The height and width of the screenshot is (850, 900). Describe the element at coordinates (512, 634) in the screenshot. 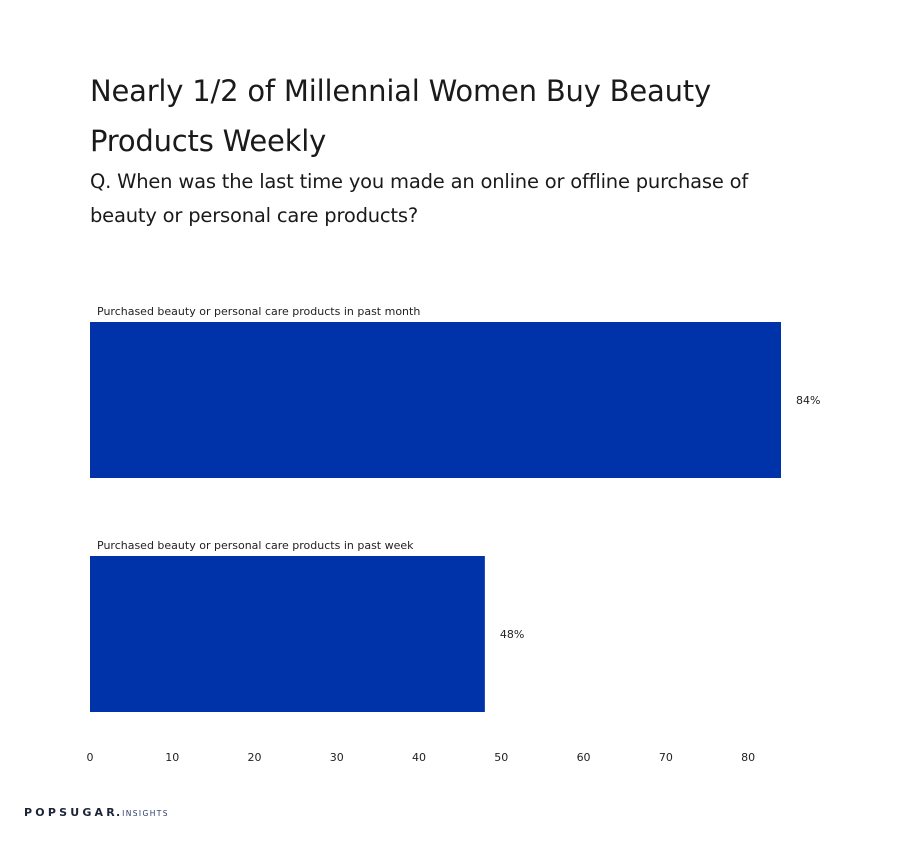

I see `bar-value-label: 48%` at that location.